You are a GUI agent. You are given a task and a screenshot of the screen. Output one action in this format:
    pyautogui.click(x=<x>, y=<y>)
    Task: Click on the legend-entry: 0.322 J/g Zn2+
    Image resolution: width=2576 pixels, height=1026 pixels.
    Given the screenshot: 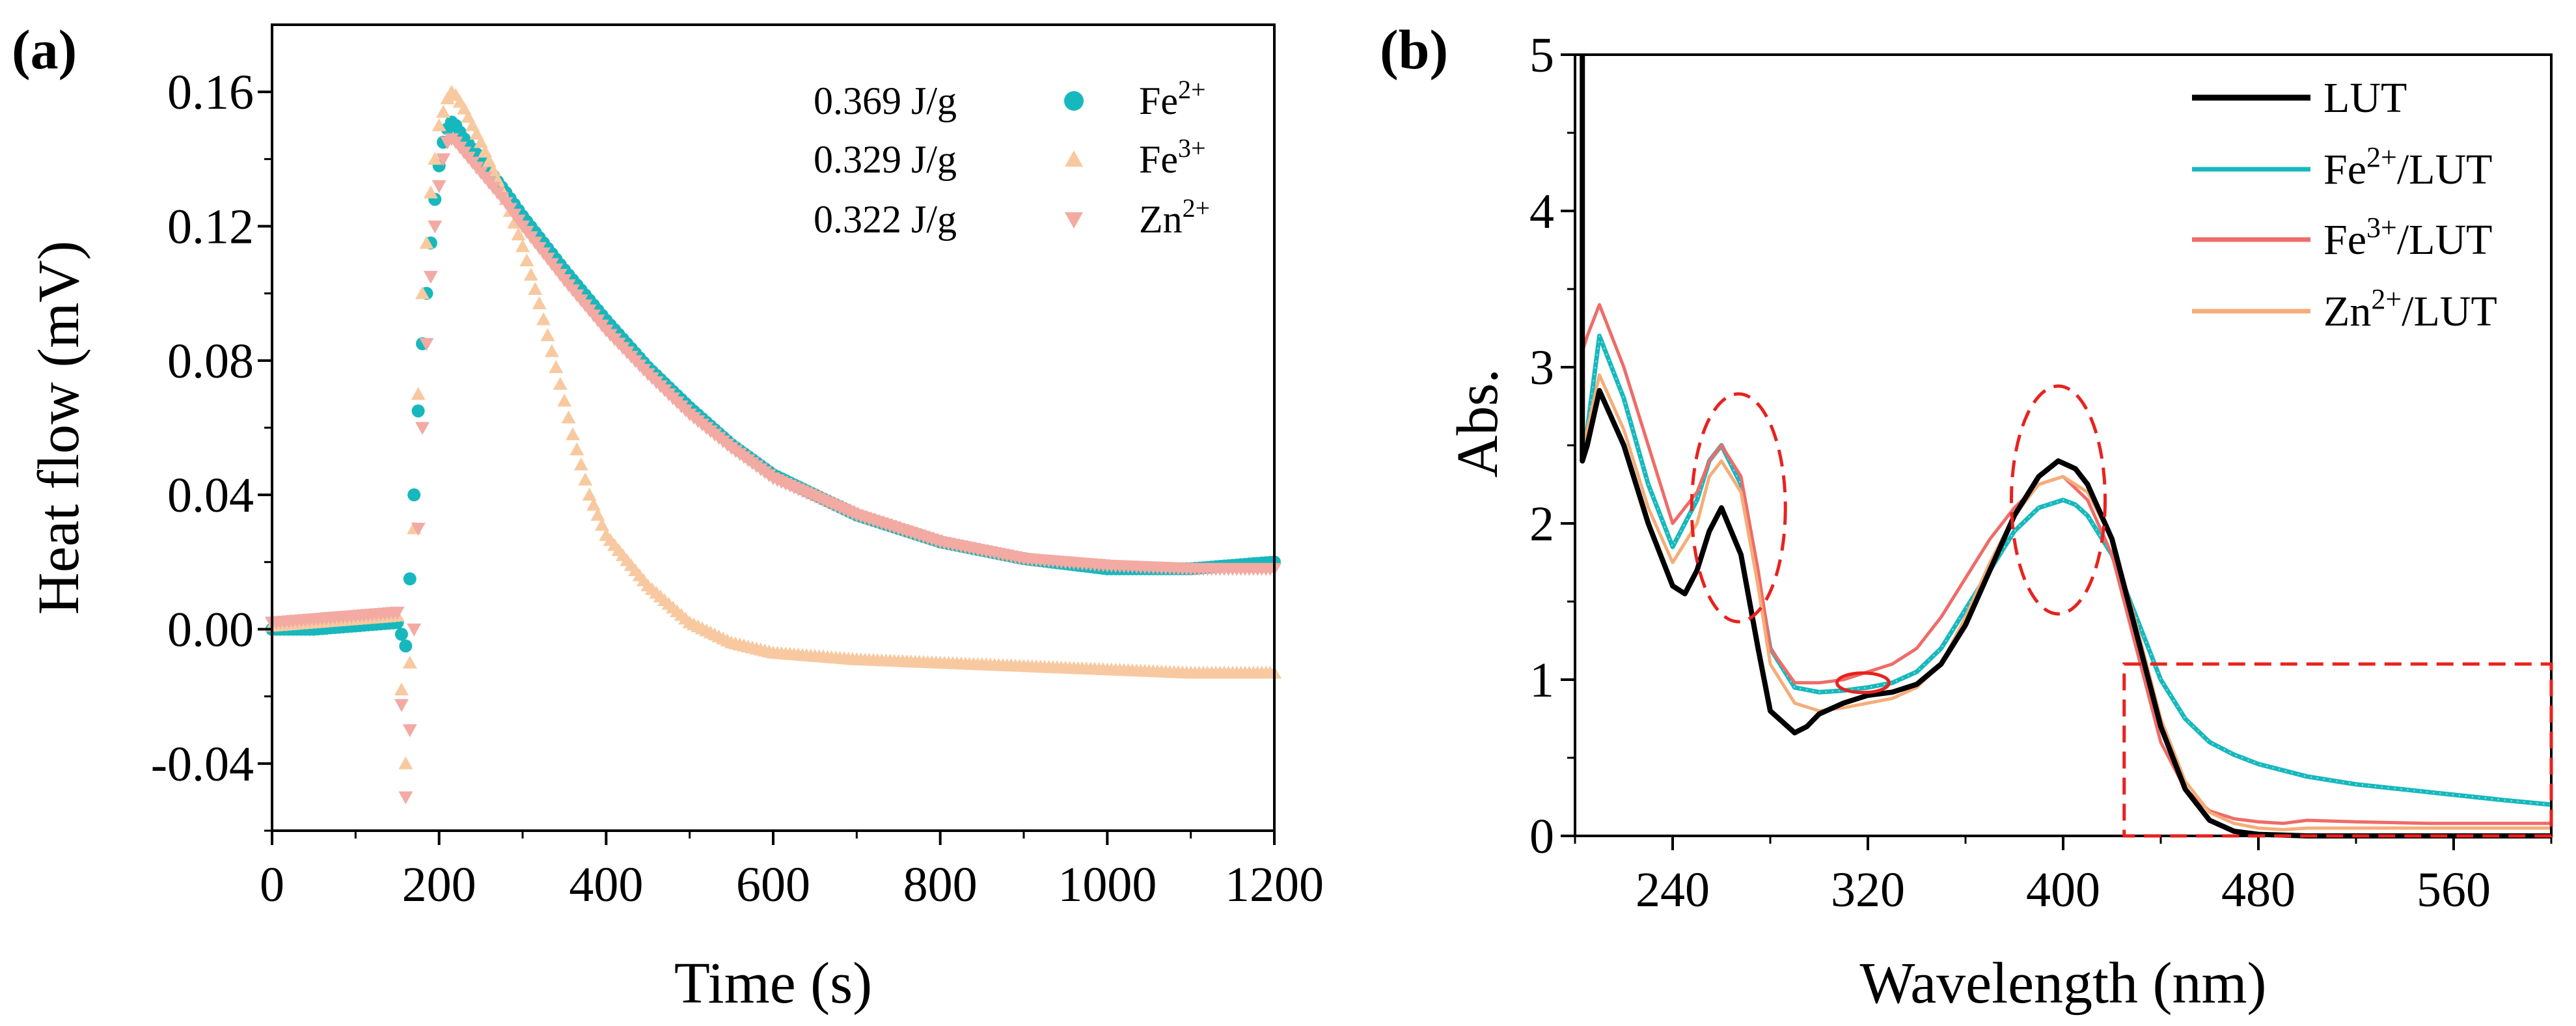 What is the action you would take?
    pyautogui.click(x=1012, y=217)
    